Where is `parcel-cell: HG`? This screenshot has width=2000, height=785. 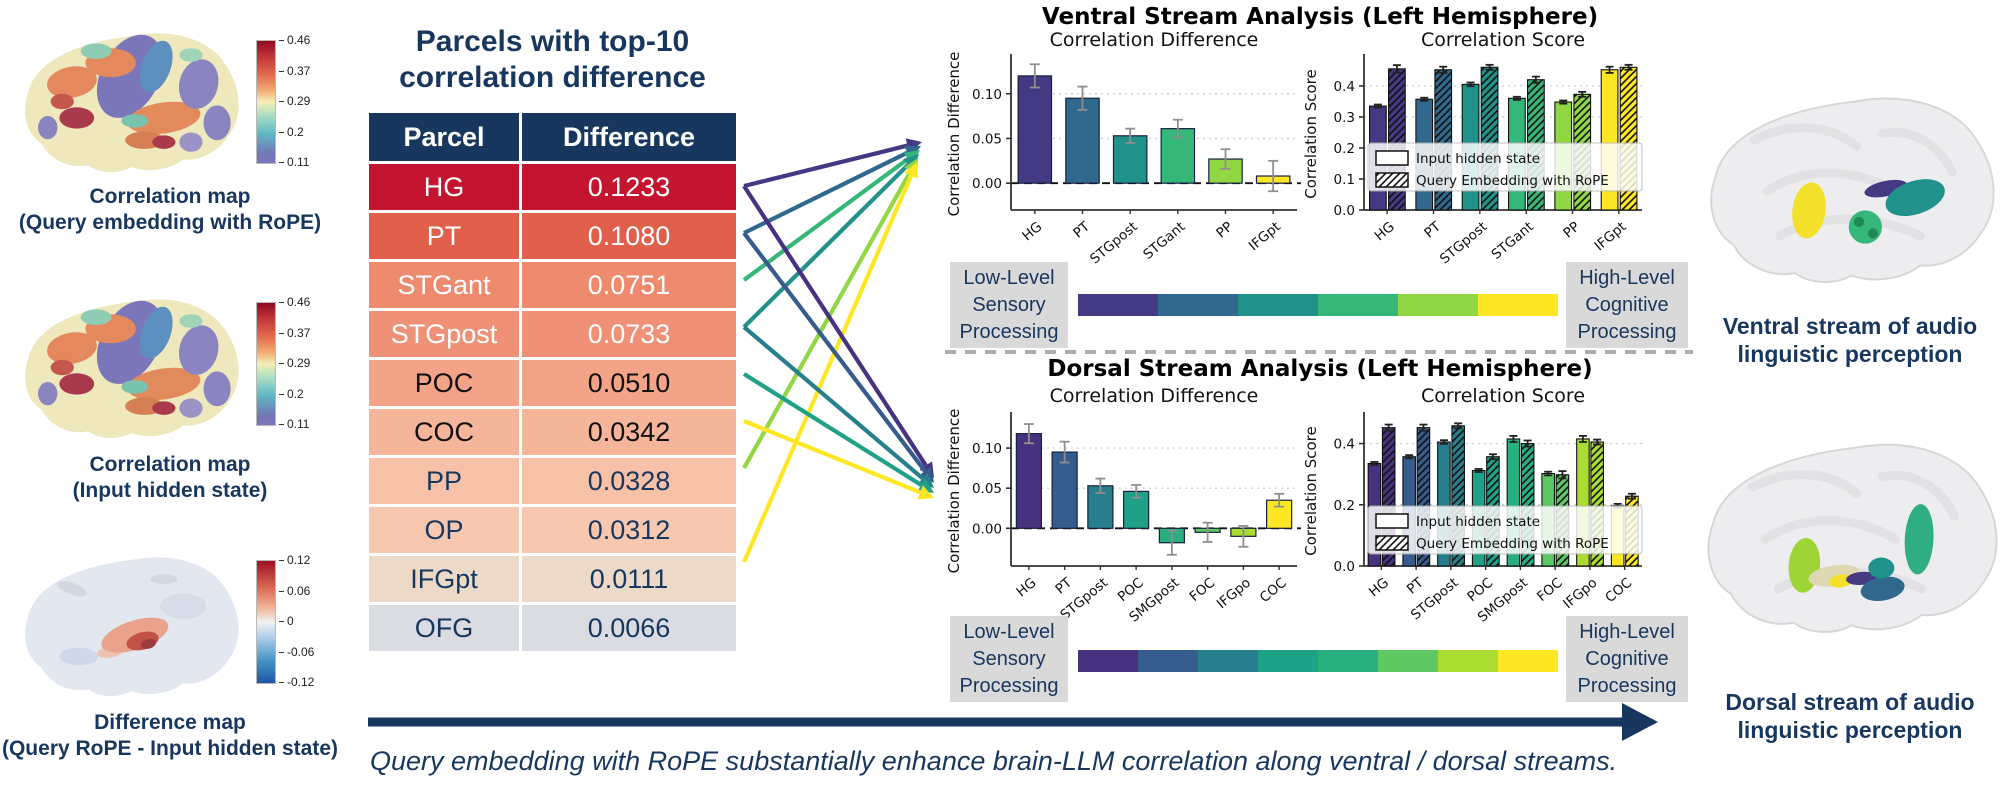 parcel-cell: HG is located at coordinates (444, 187).